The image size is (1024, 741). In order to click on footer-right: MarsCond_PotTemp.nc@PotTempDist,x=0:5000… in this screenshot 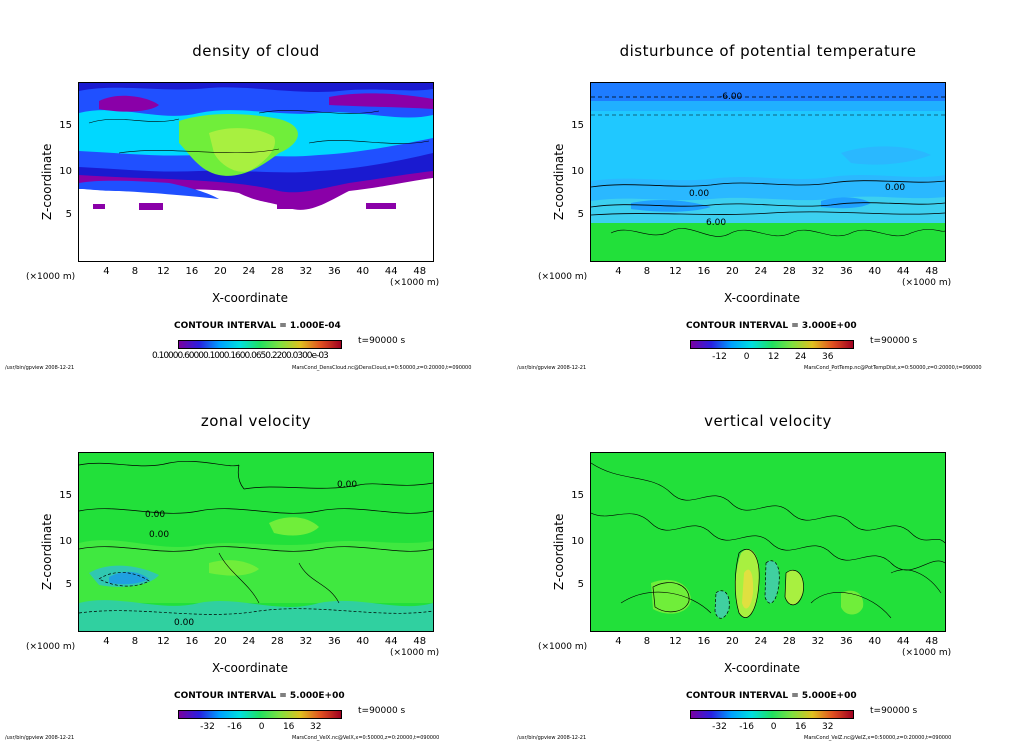, I will do `click(893, 368)`.